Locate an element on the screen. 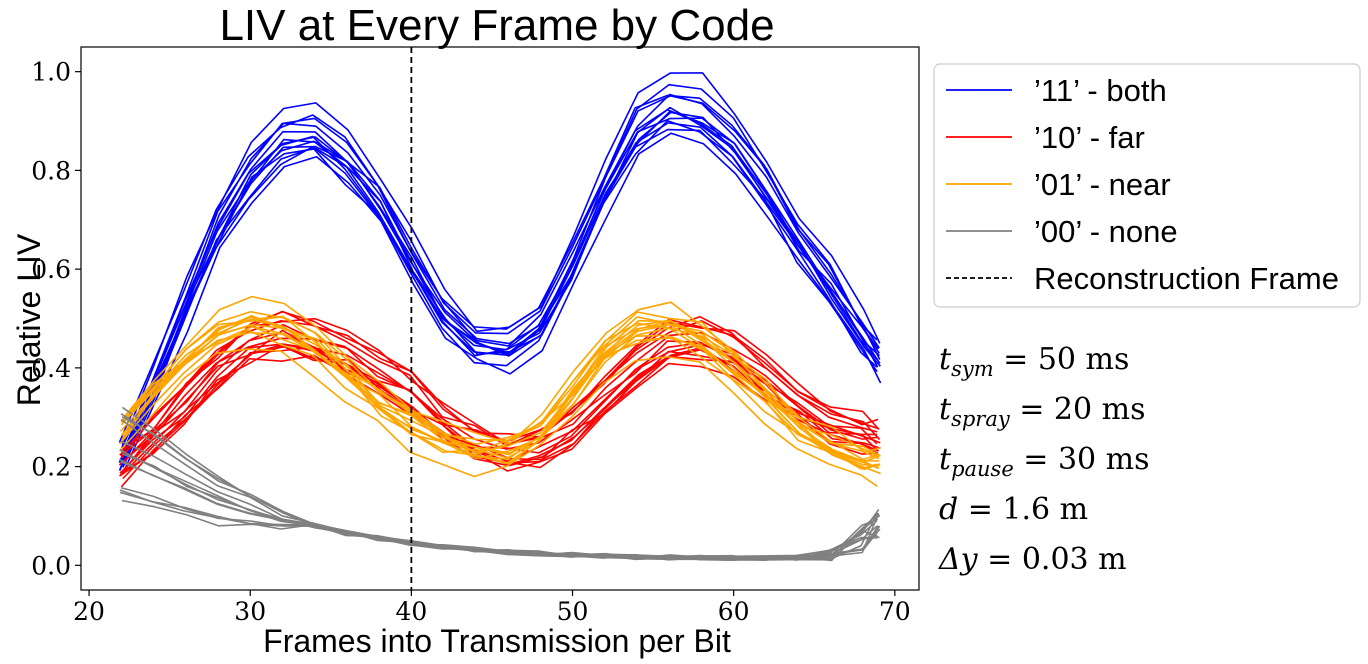 The height and width of the screenshot is (664, 1368). y-tick-label: 0.8 is located at coordinates (51, 170).